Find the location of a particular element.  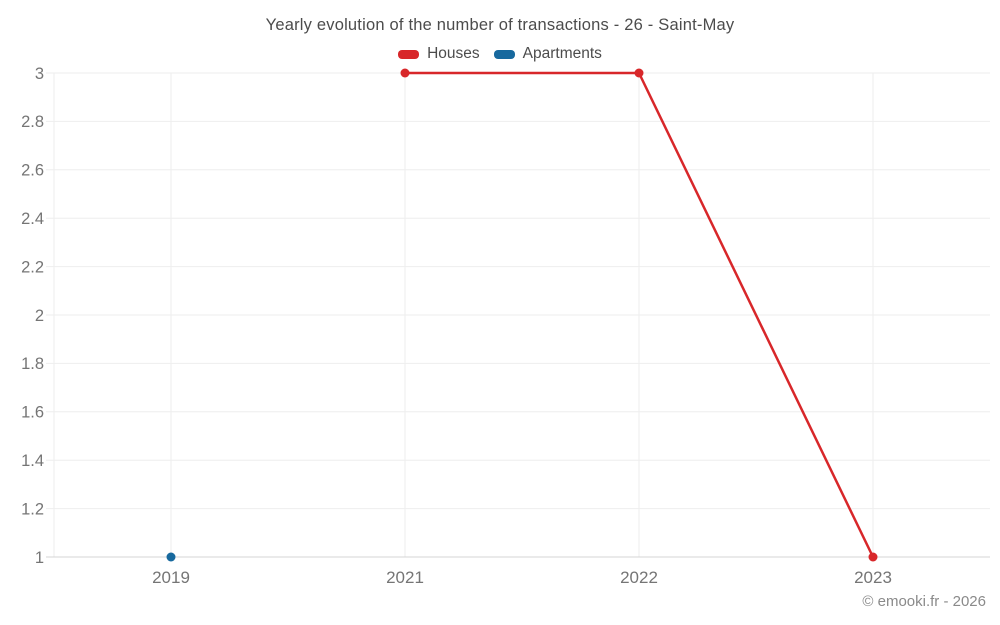

houses-series-swatch is located at coordinates (409, 54).